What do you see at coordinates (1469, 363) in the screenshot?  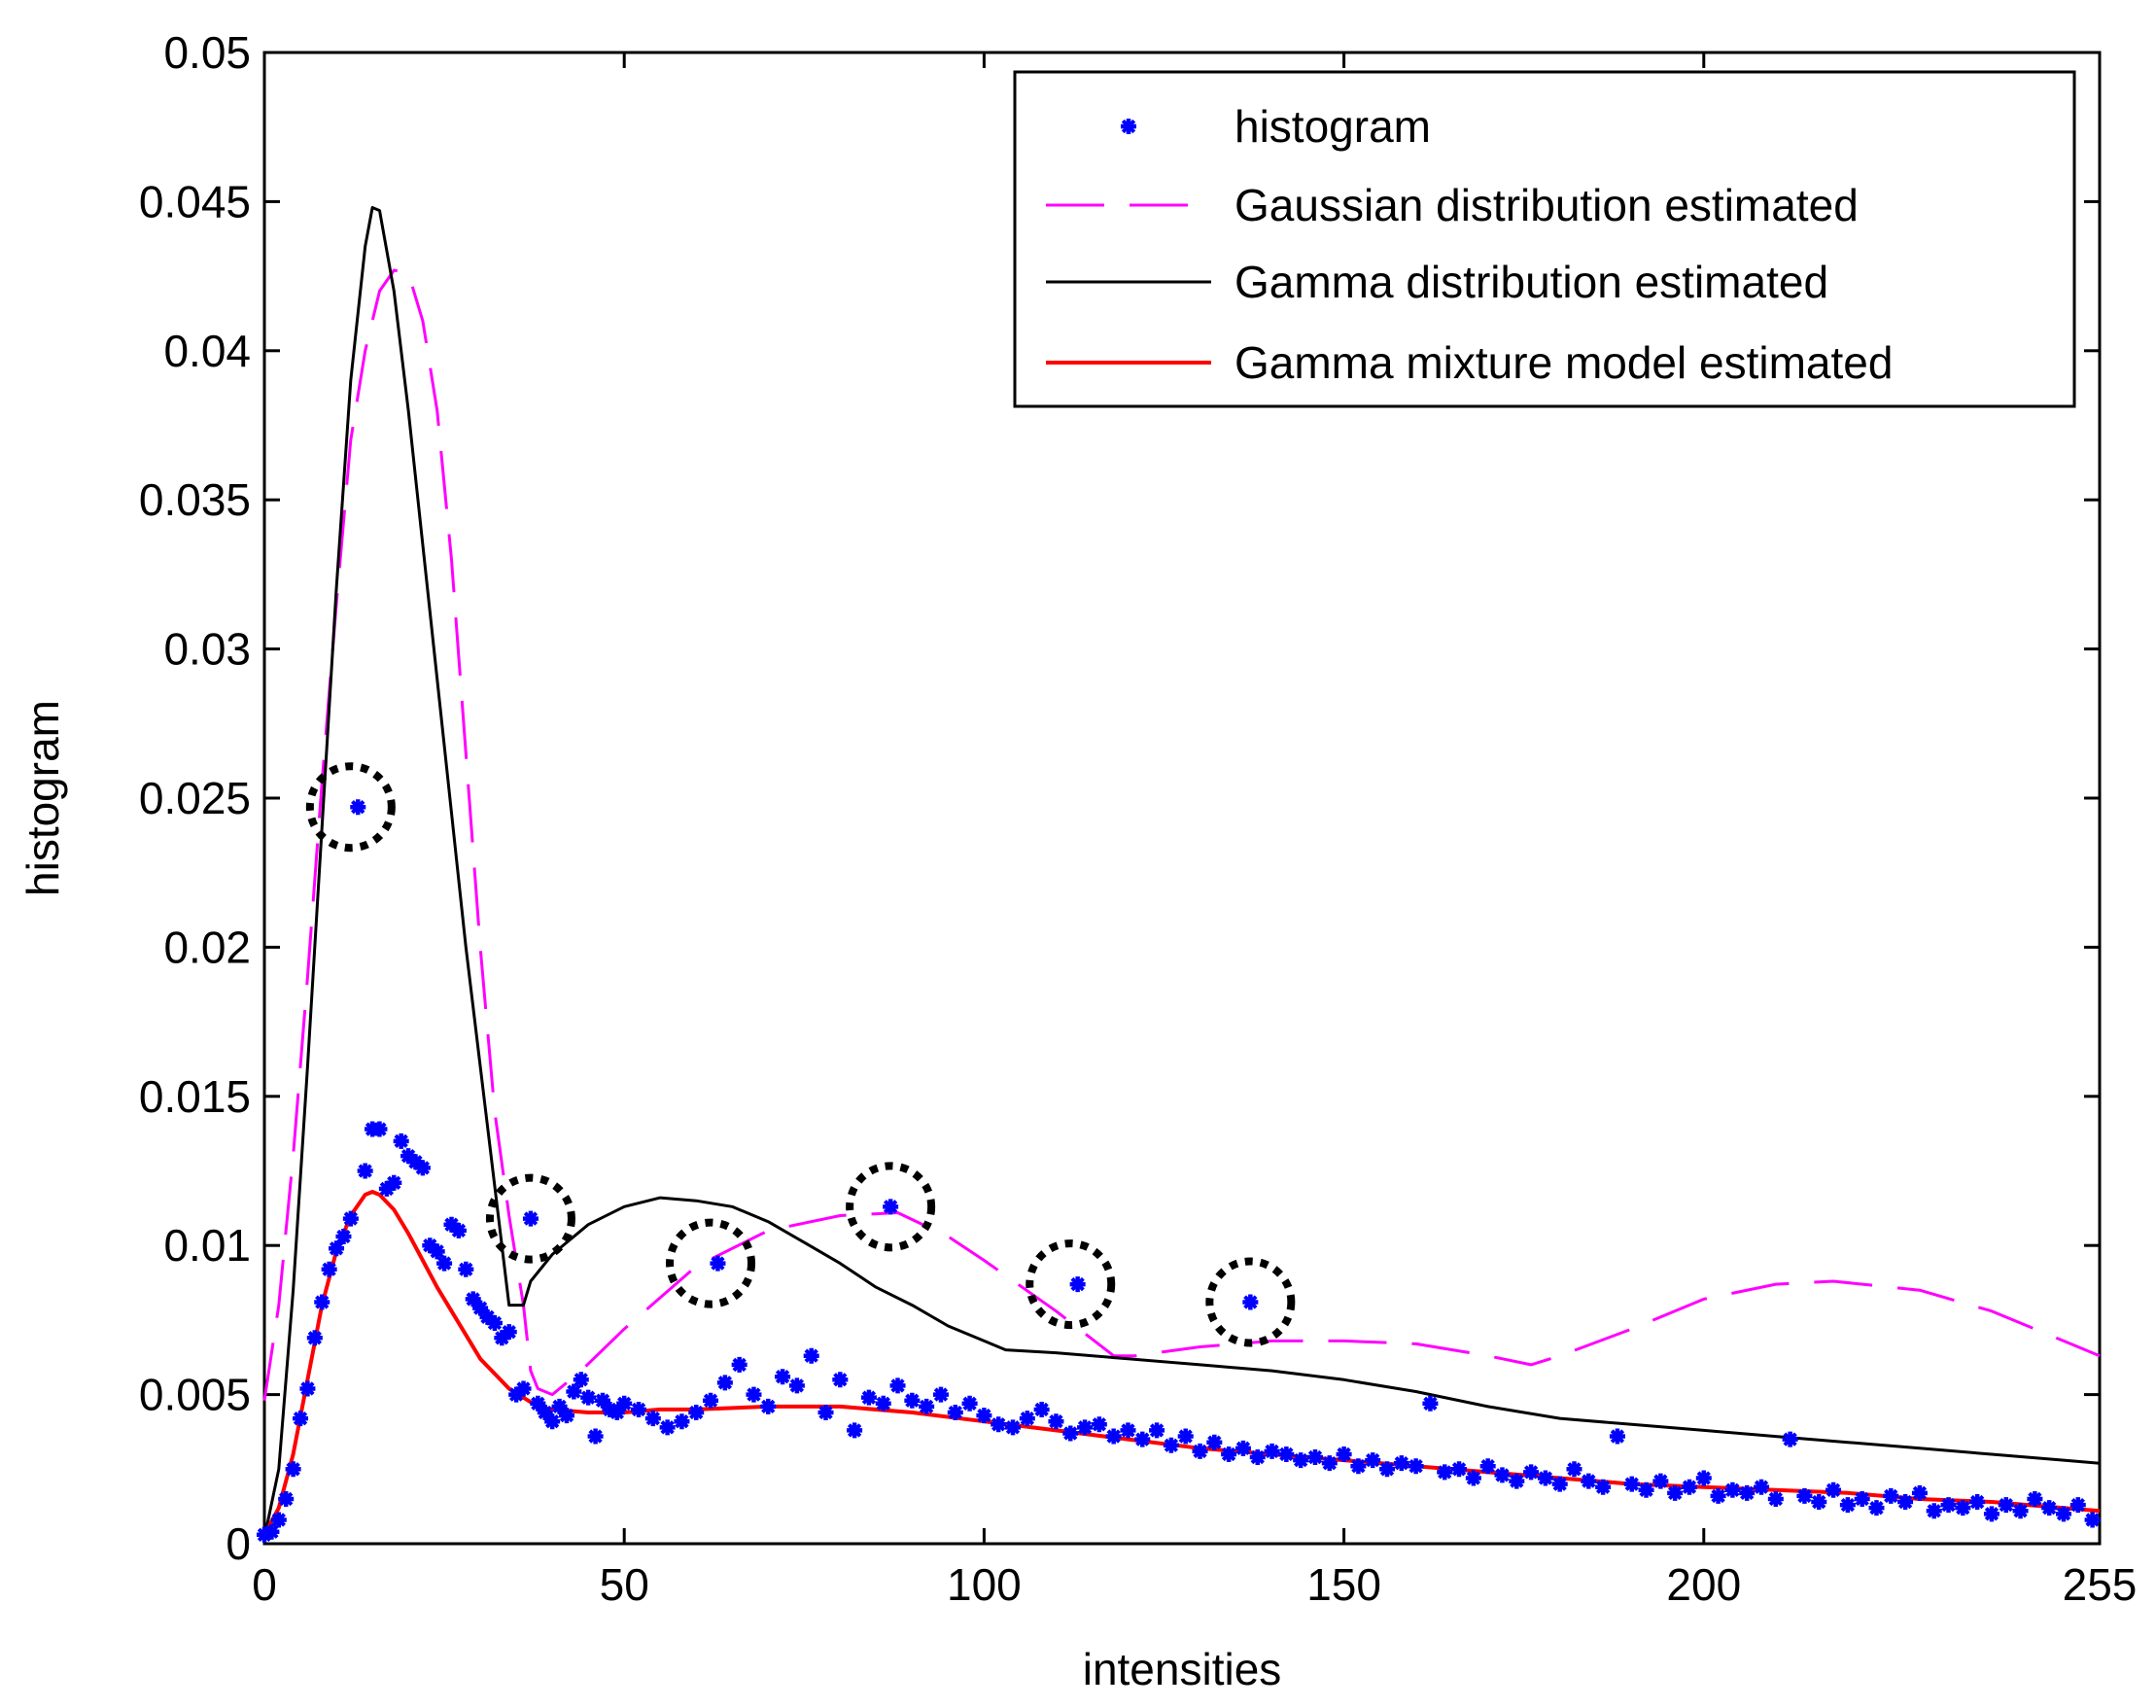 I see `legend-item-mixture: Gamma mixture model estimated` at bounding box center [1469, 363].